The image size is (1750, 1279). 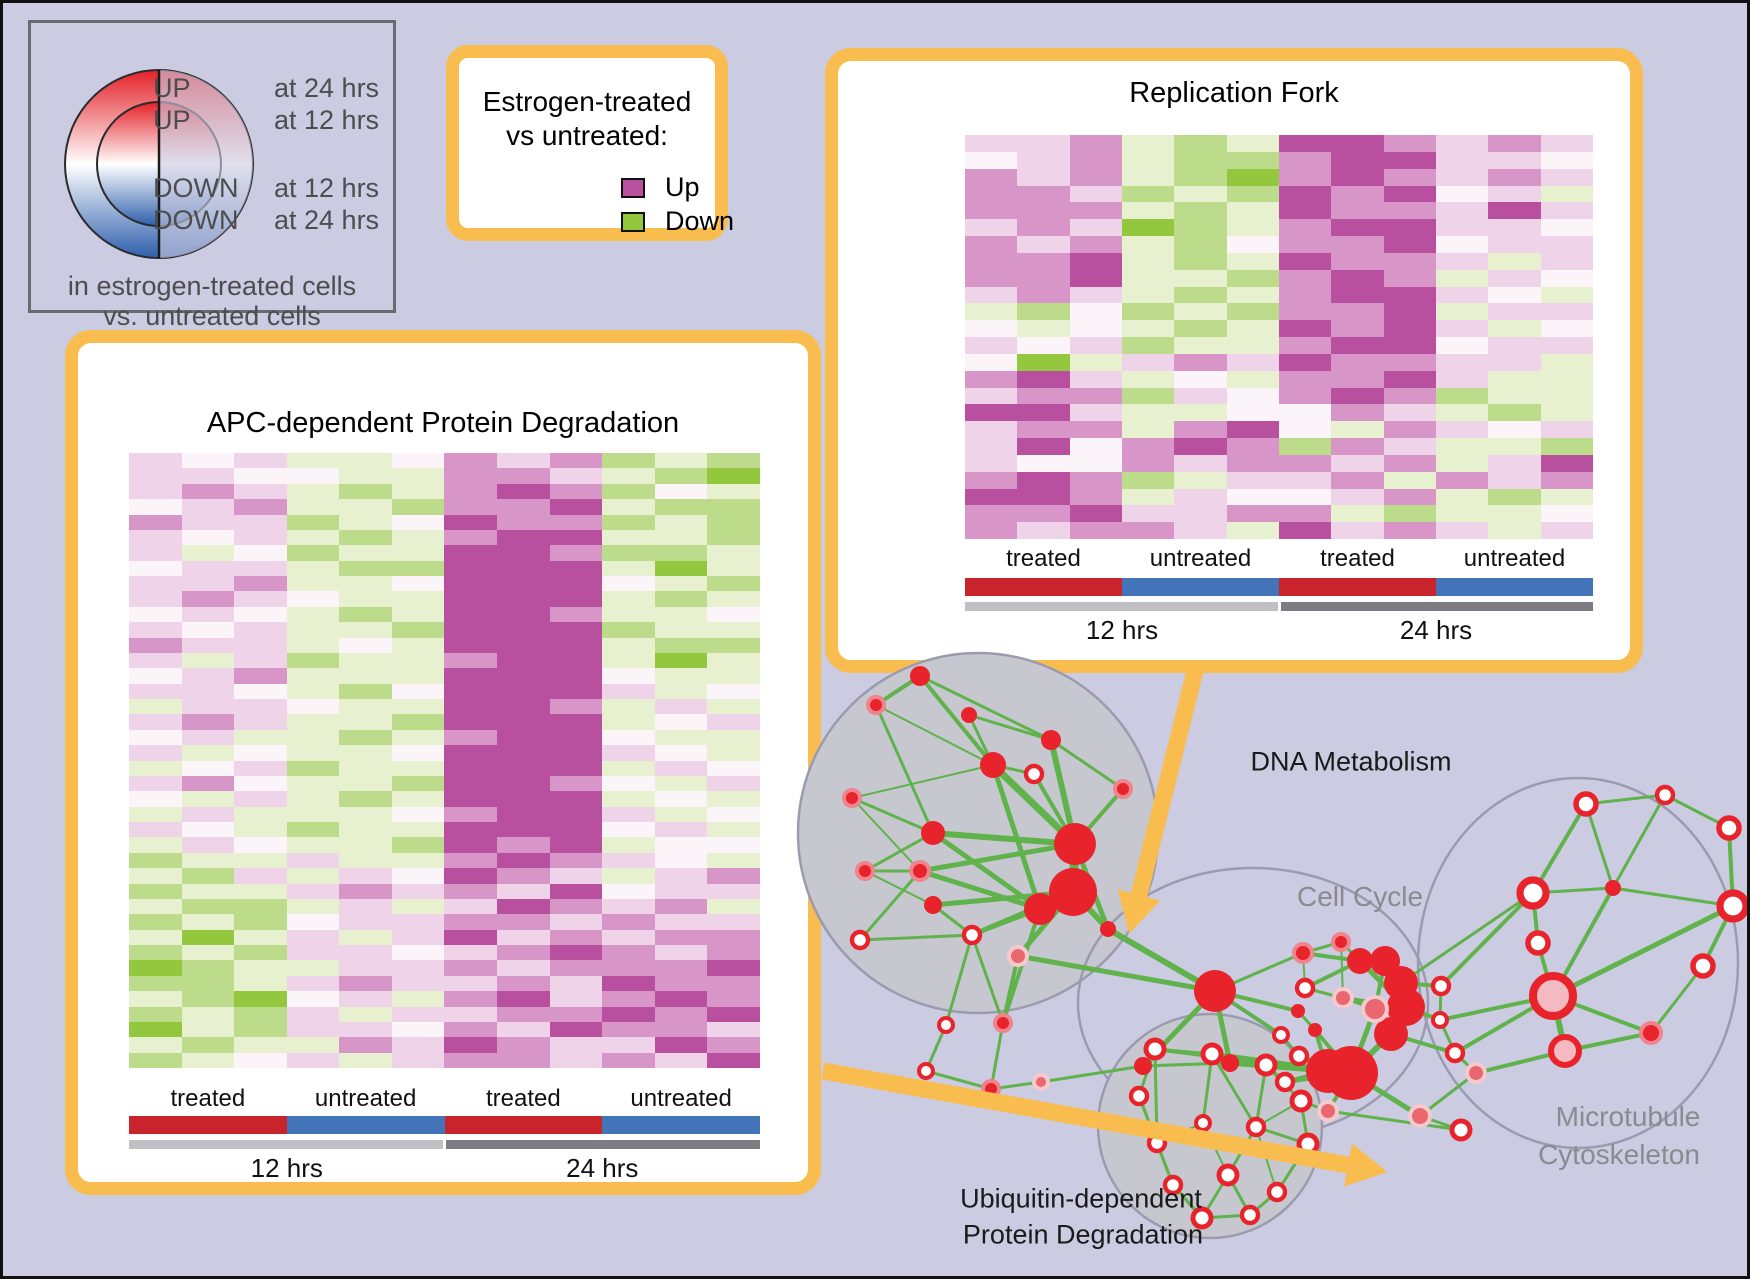 What do you see at coordinates (365, 1125) in the screenshot?
I see `untreated-band` at bounding box center [365, 1125].